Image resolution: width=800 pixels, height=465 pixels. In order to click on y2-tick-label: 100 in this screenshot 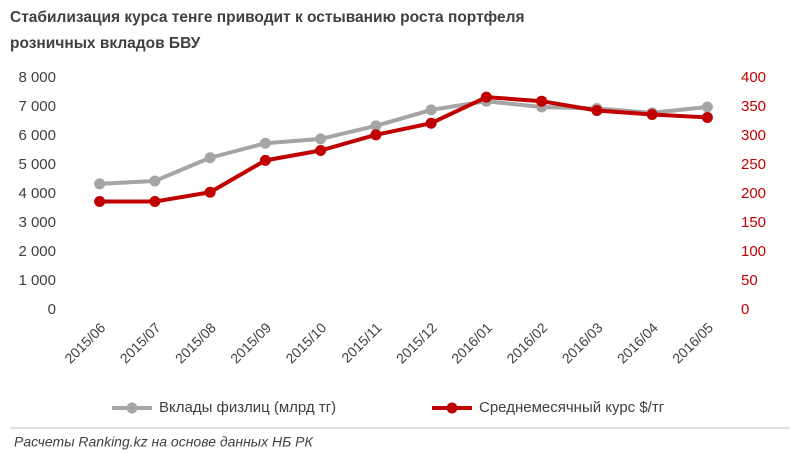, I will do `click(753, 251)`.